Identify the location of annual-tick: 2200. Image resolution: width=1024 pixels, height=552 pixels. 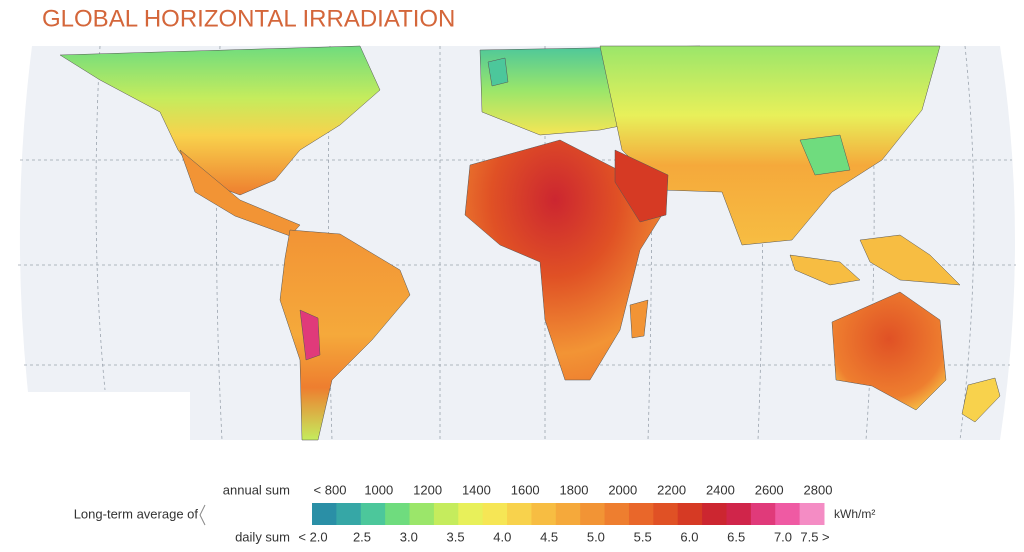
(671, 489).